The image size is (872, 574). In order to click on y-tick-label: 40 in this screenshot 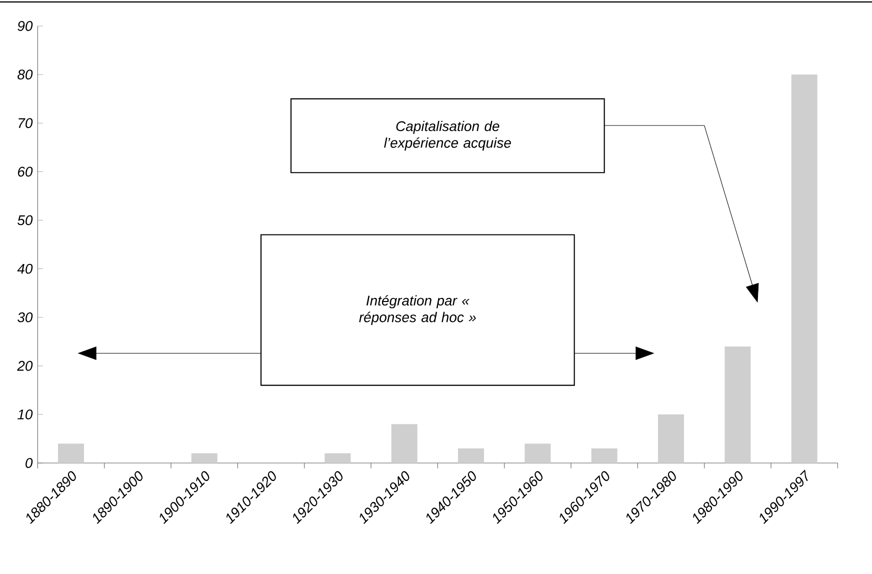, I will do `click(25, 269)`.